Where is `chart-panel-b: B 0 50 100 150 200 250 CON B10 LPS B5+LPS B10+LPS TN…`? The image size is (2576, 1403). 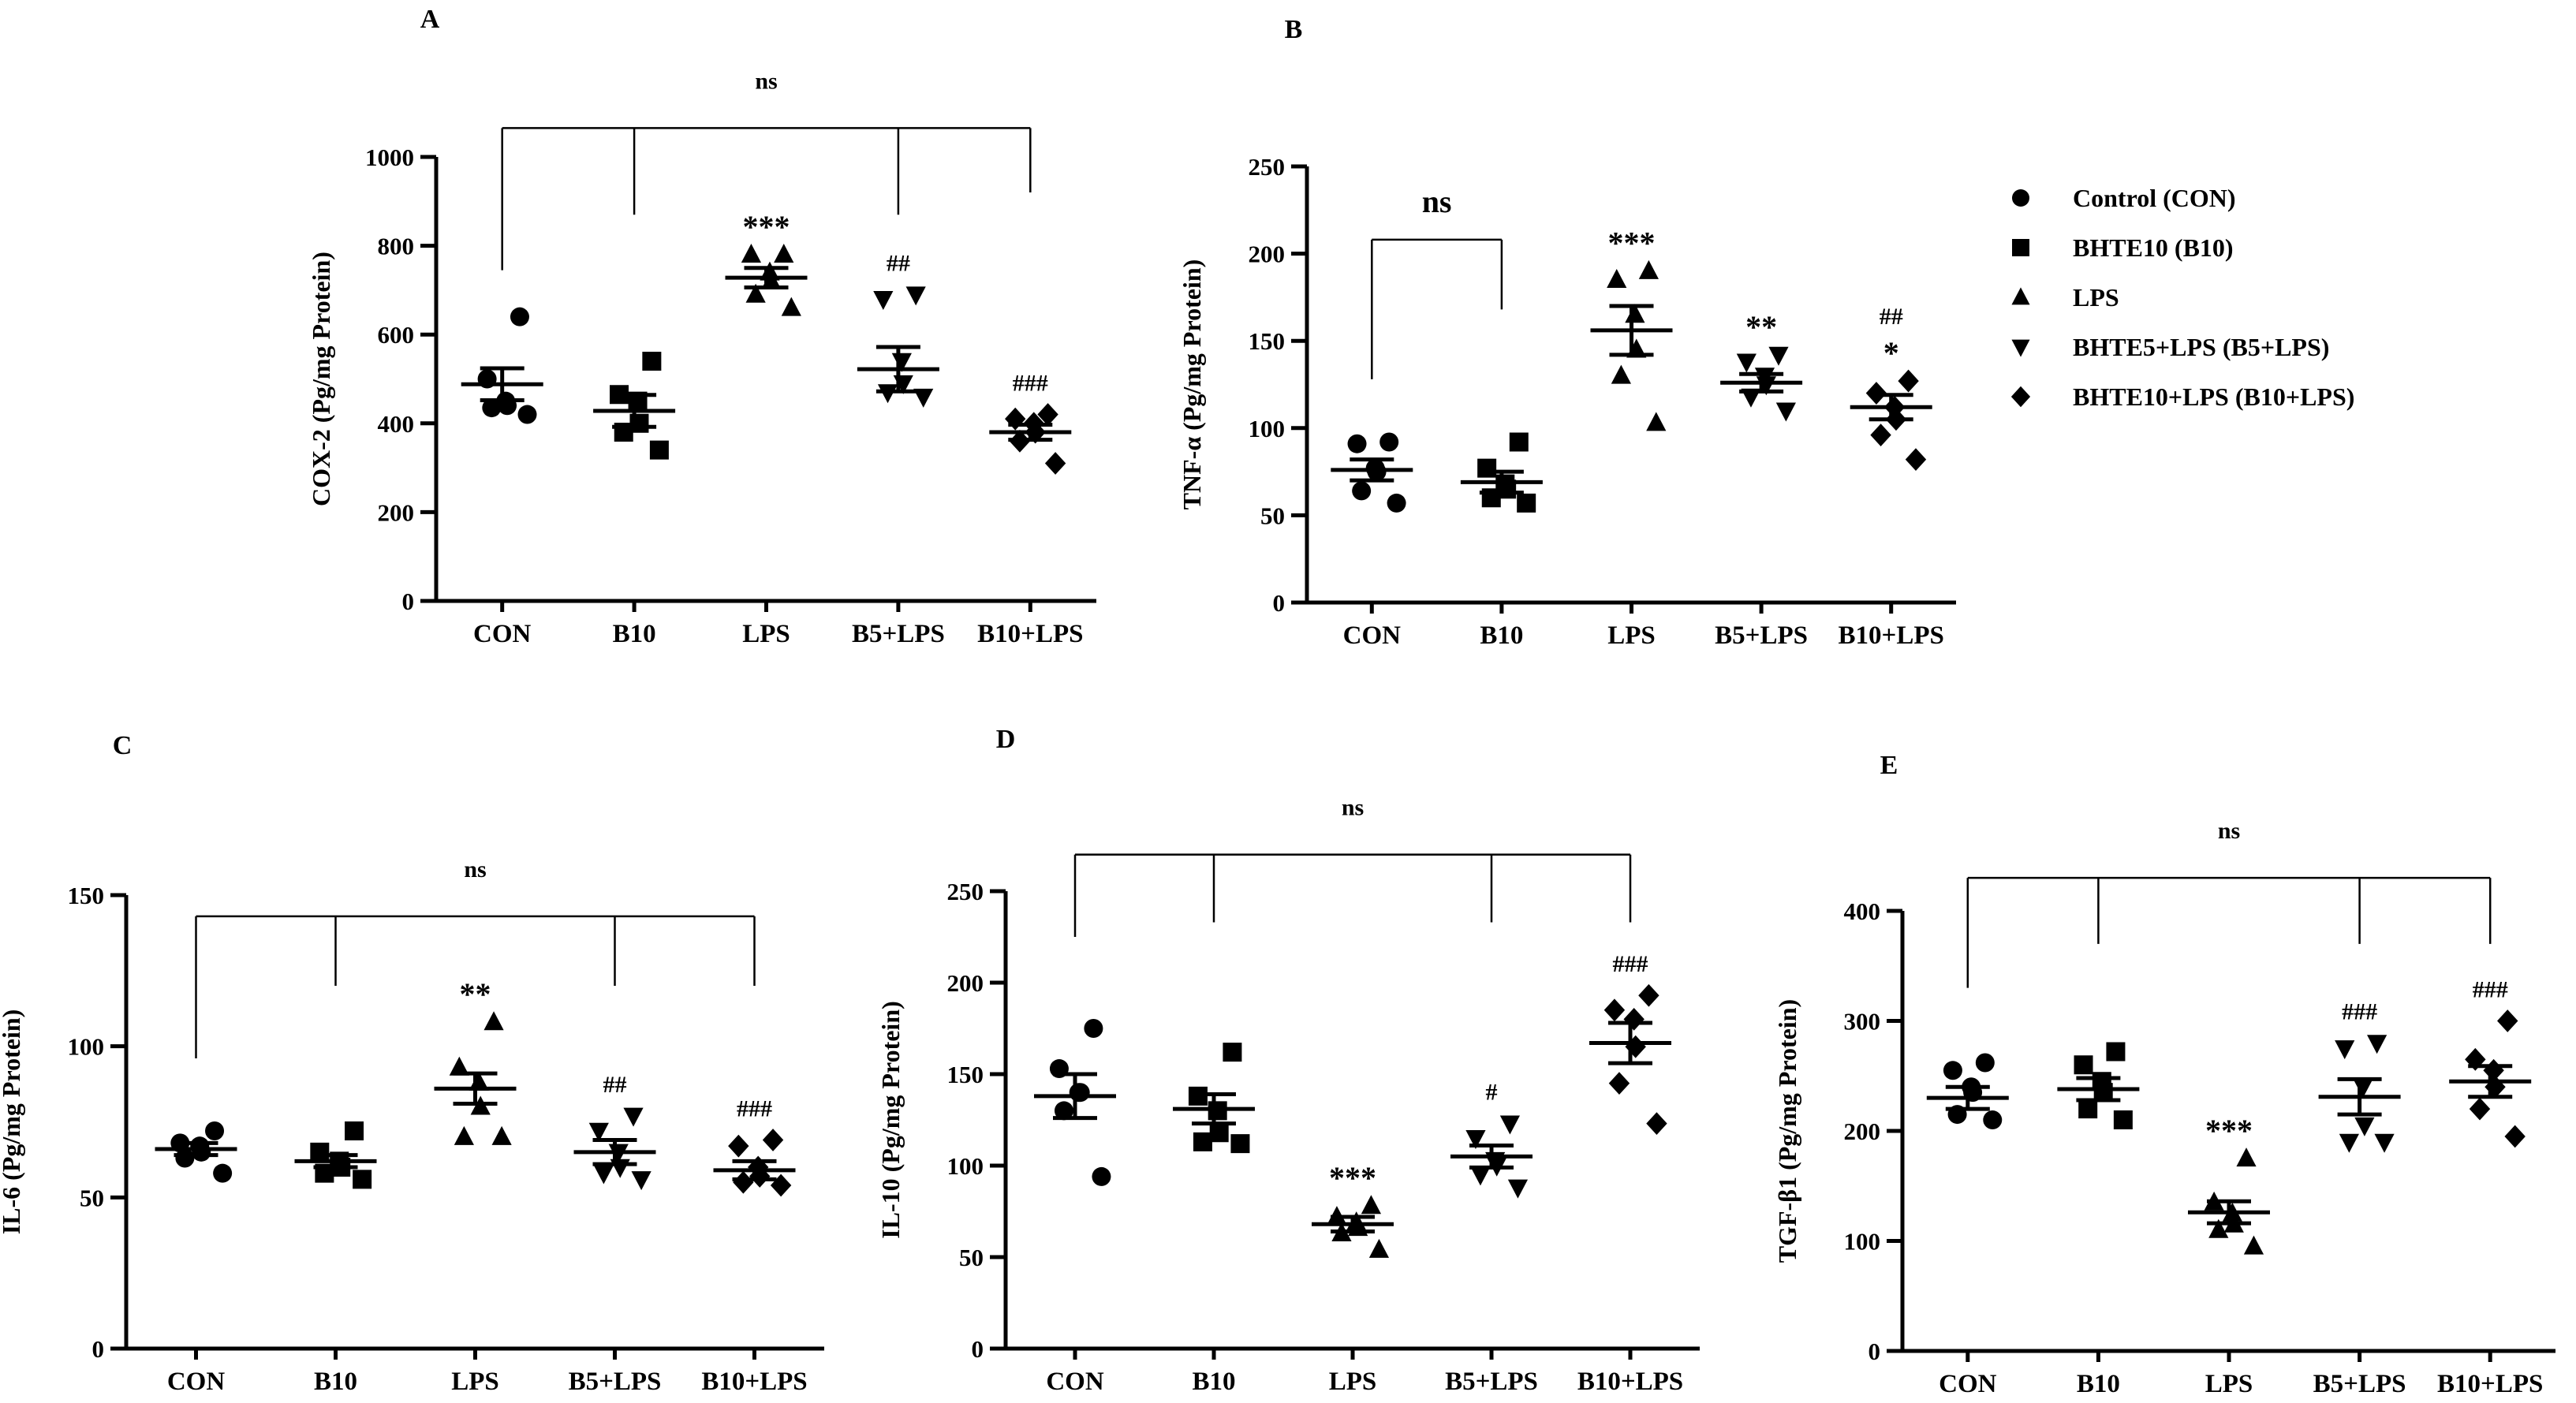 chart-panel-b: B 0 50 100 150 200 250 CON B10 LPS B5+LPS B10+LPS TN… is located at coordinates (1567, 332).